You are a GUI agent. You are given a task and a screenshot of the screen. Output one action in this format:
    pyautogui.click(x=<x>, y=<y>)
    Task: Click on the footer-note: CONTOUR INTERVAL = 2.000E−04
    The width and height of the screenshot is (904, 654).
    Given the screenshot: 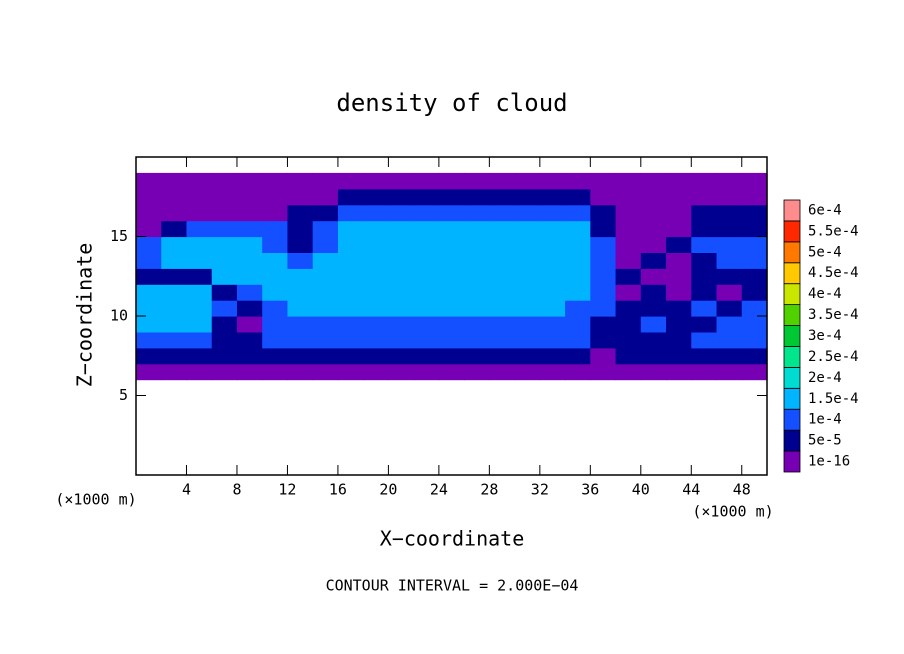 What is the action you would take?
    pyautogui.click(x=452, y=586)
    